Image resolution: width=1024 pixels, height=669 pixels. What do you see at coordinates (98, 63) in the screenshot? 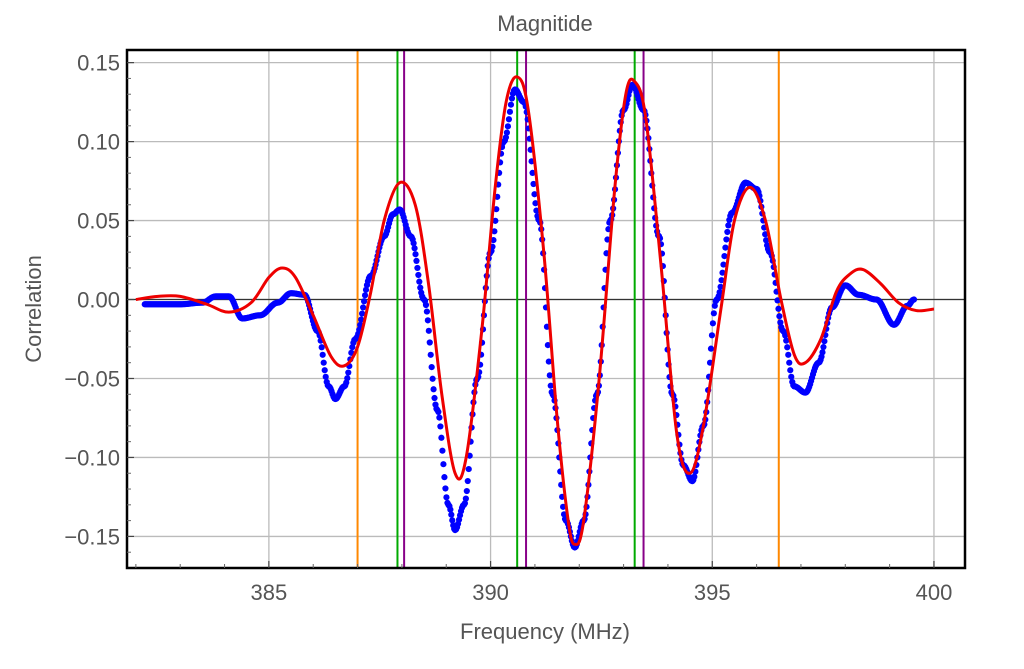
I see `y-tick-label: 0.15` at bounding box center [98, 63].